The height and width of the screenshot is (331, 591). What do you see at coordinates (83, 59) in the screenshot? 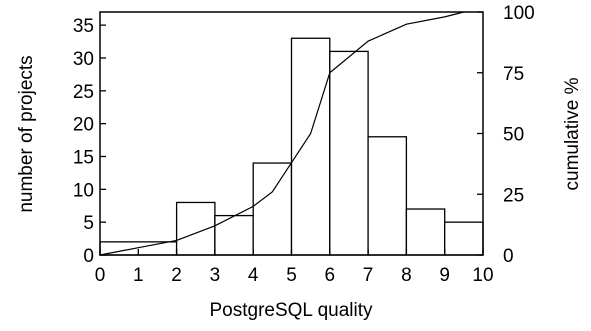
I see `y-tick-label: 30` at bounding box center [83, 59].